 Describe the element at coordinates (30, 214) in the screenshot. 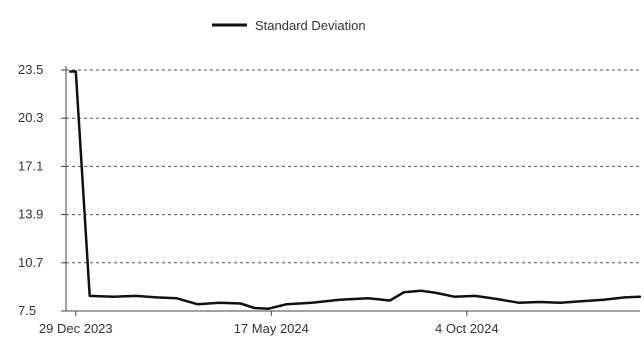

I see `y-tick-label: 13.9` at that location.